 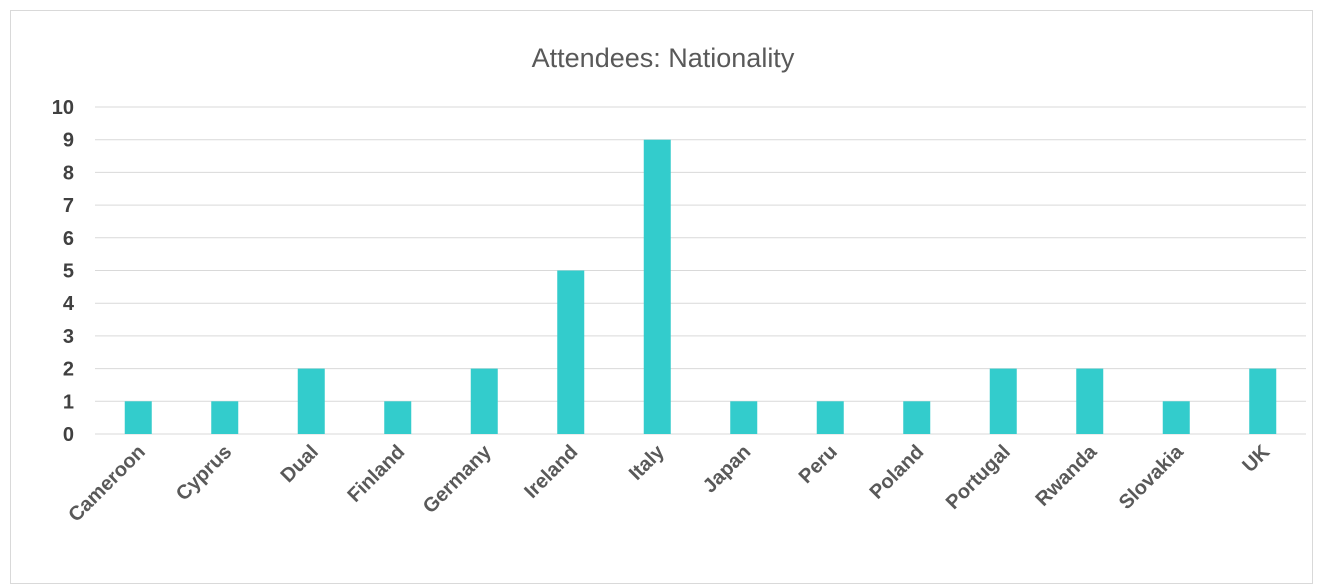 I want to click on y-tick-label: 9, so click(x=68, y=141).